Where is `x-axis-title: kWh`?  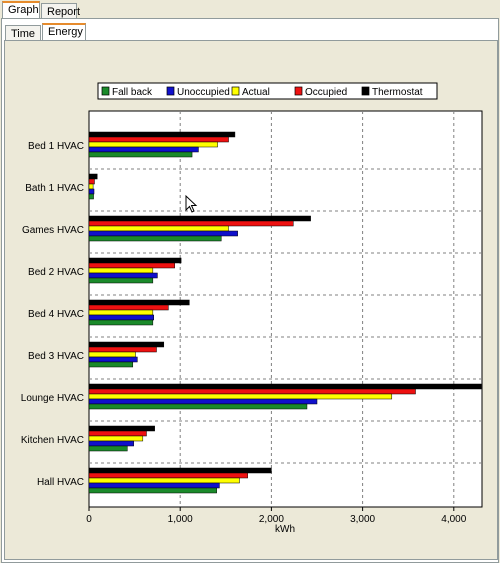 x-axis-title: kWh is located at coordinates (285, 529).